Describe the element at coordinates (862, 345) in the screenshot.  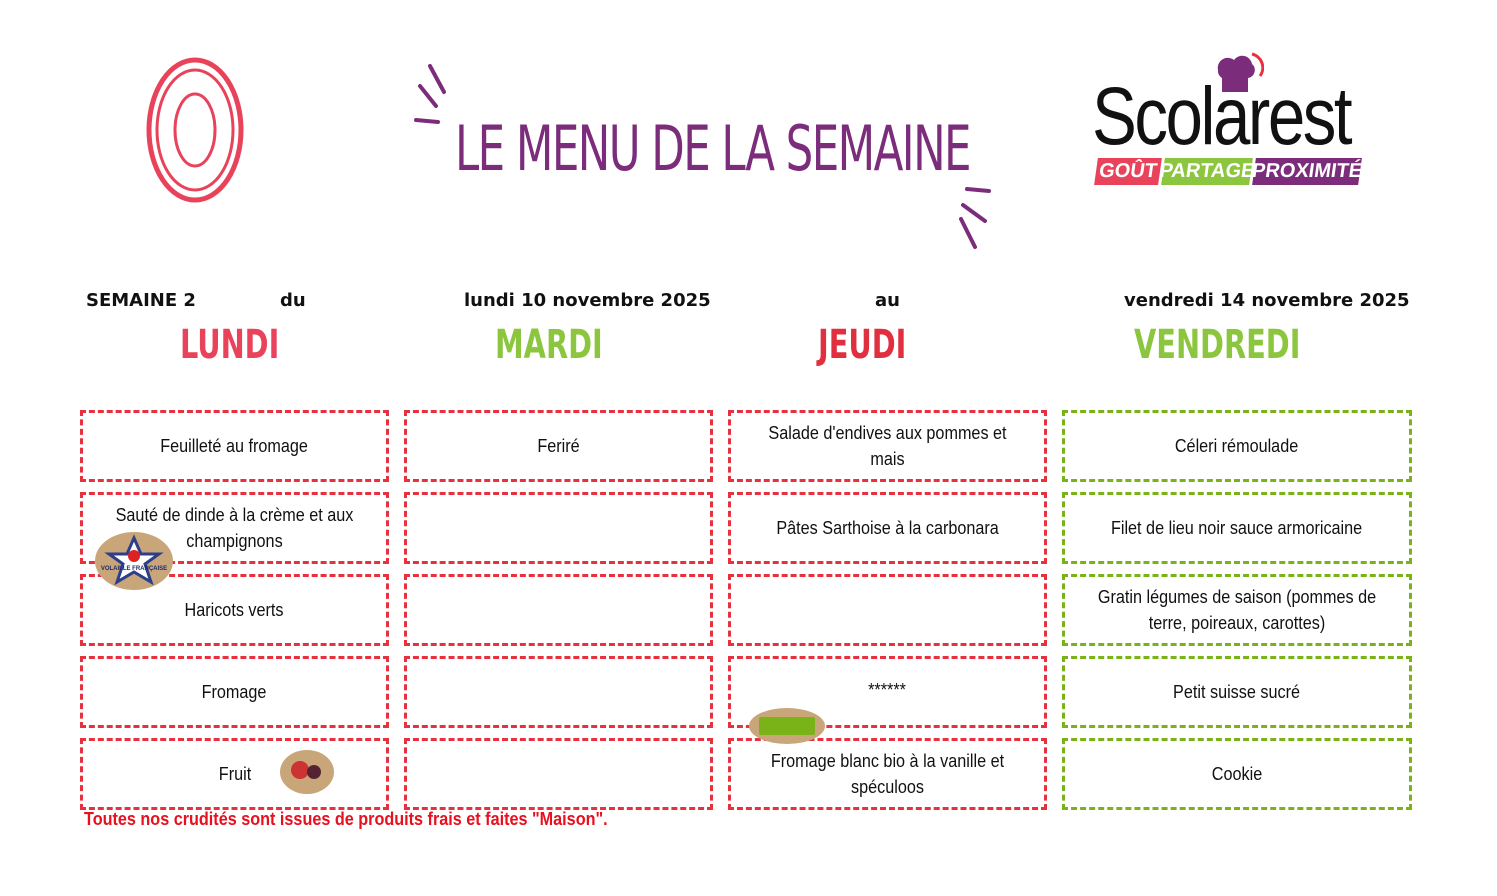
I see `day-heading-jeudi: JEUDI` at that location.